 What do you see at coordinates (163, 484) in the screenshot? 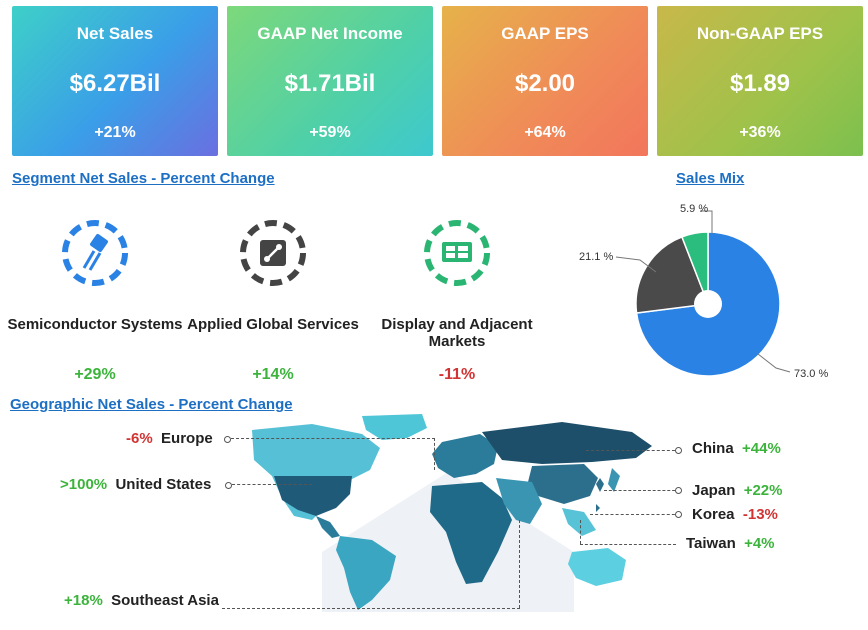
I see `geo-name: United States` at bounding box center [163, 484].